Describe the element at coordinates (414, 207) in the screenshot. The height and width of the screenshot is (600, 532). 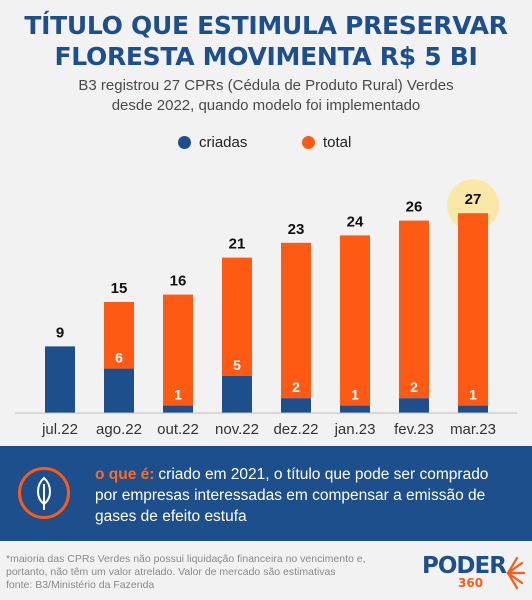
I see `total-value-label: 26` at that location.